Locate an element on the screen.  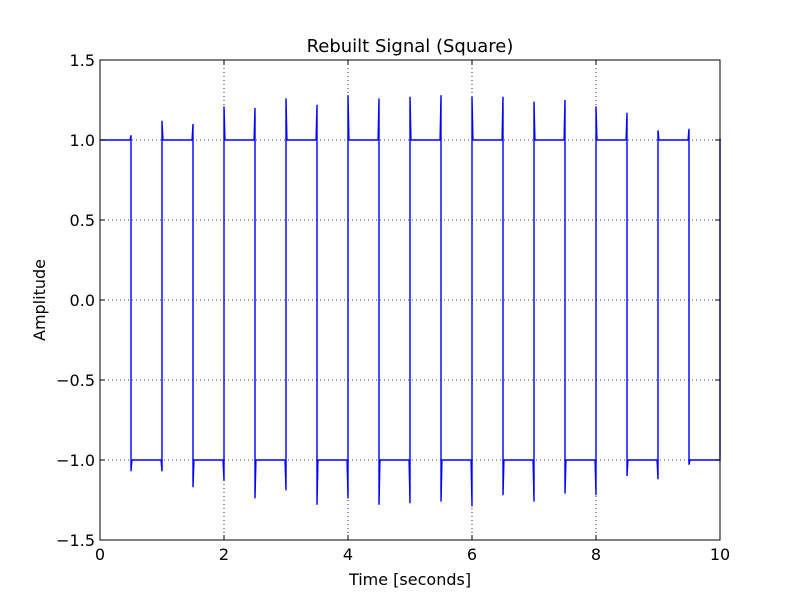
x-tick-label: 10 is located at coordinates (720, 554).